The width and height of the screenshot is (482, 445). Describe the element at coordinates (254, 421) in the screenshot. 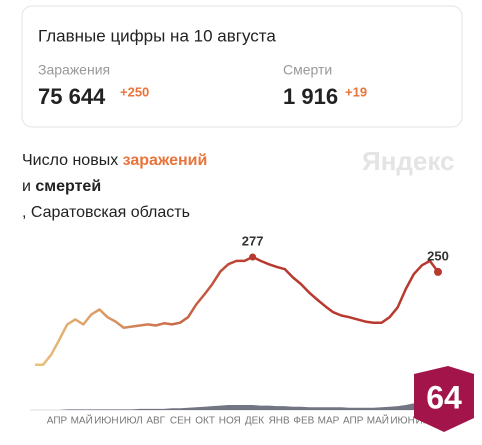

I see `x-tick-label: ДЕК` at that location.